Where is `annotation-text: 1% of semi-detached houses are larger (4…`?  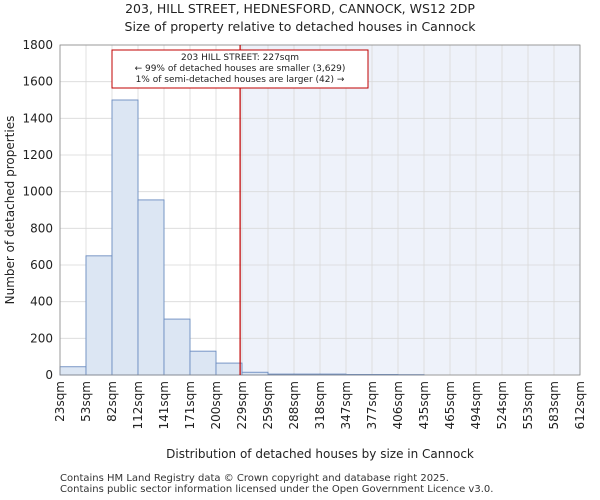 annotation-text: 1% of semi-detached houses are larger (4… is located at coordinates (240, 80).